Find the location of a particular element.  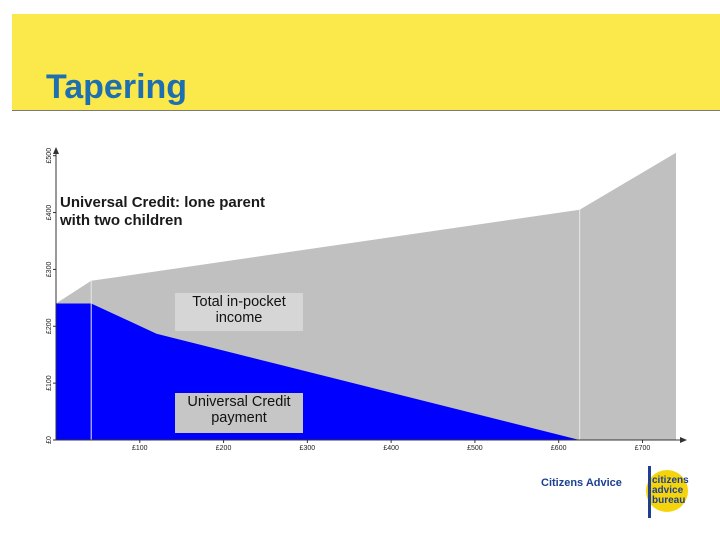

income-annotation: Total in-pocket income is located at coordinates (239, 312).